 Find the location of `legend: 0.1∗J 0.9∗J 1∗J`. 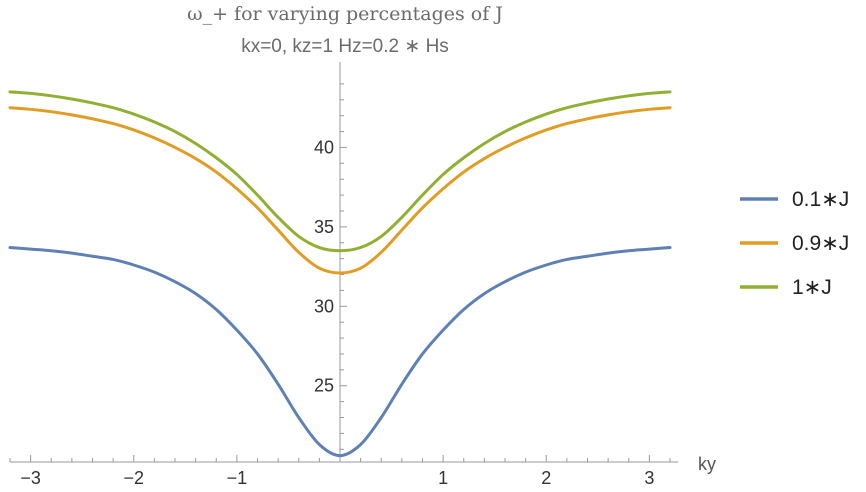

legend: 0.1∗J 0.9∗J 1∗J is located at coordinates (794, 243).